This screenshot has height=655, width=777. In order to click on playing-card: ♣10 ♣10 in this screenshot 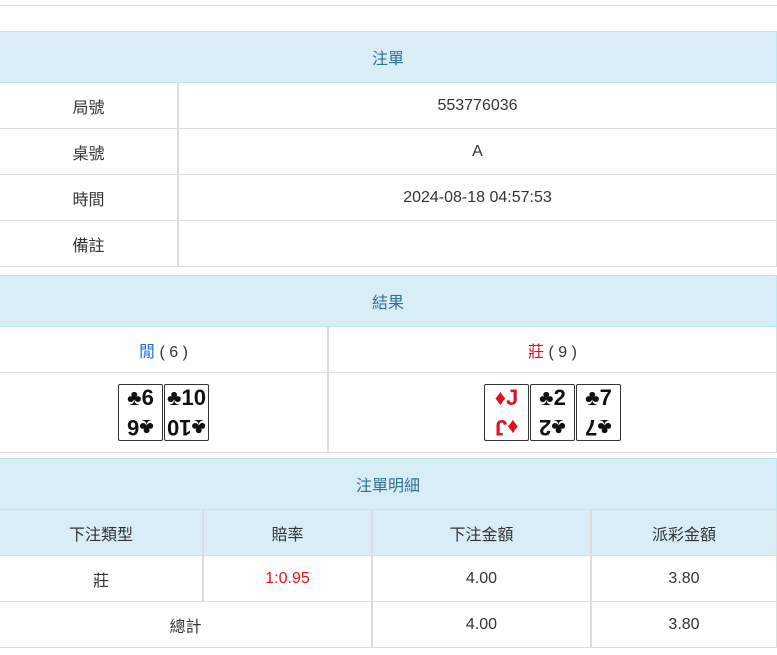, I will do `click(186, 412)`.